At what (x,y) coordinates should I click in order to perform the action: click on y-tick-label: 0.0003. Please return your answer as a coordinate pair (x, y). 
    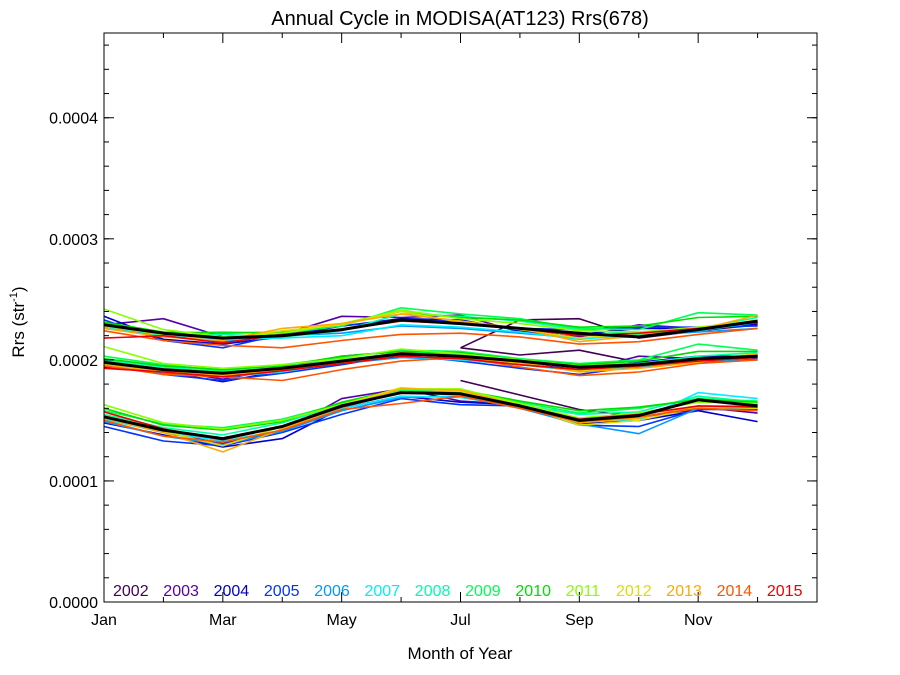
    Looking at the image, I should click on (73, 240).